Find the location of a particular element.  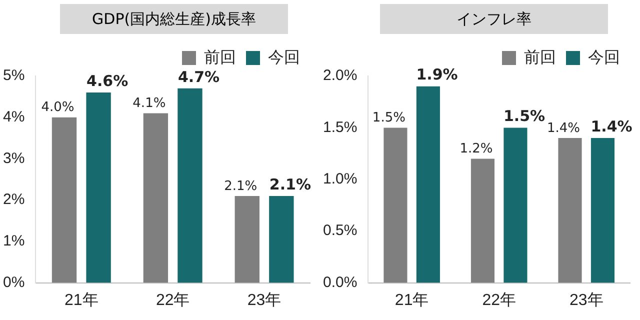

y-tick-label: 1% is located at coordinates (13, 241).